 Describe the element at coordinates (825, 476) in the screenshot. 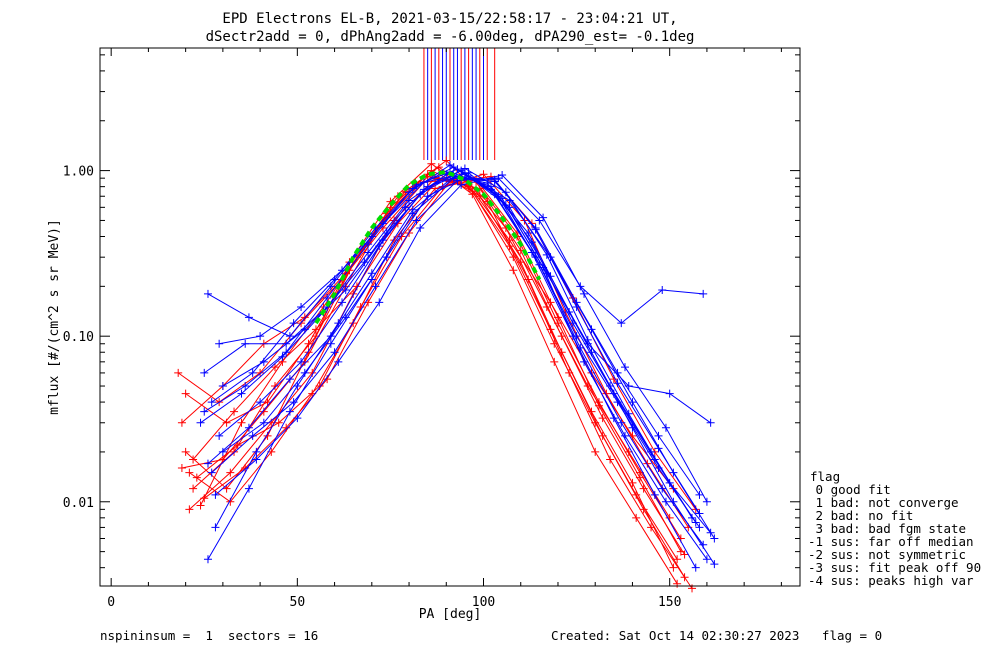

I see `legend-title: flag` at that location.